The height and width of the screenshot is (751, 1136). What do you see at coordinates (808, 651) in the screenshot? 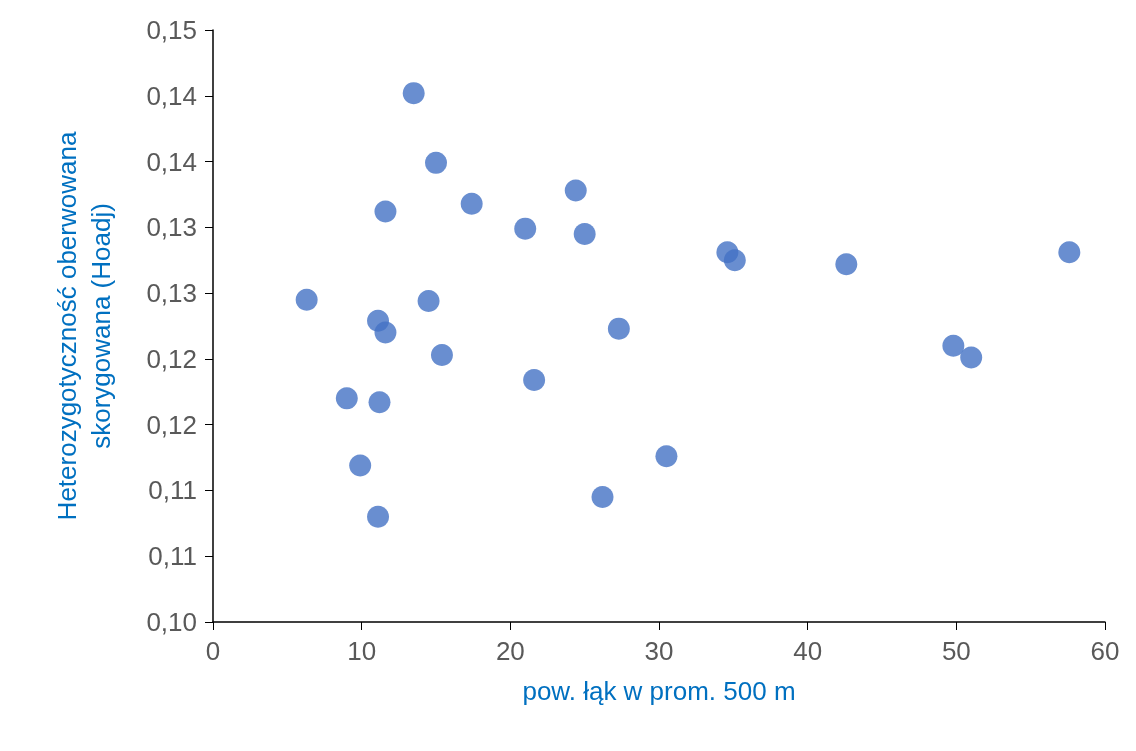
I see `x-tick-label: 40` at bounding box center [808, 651].